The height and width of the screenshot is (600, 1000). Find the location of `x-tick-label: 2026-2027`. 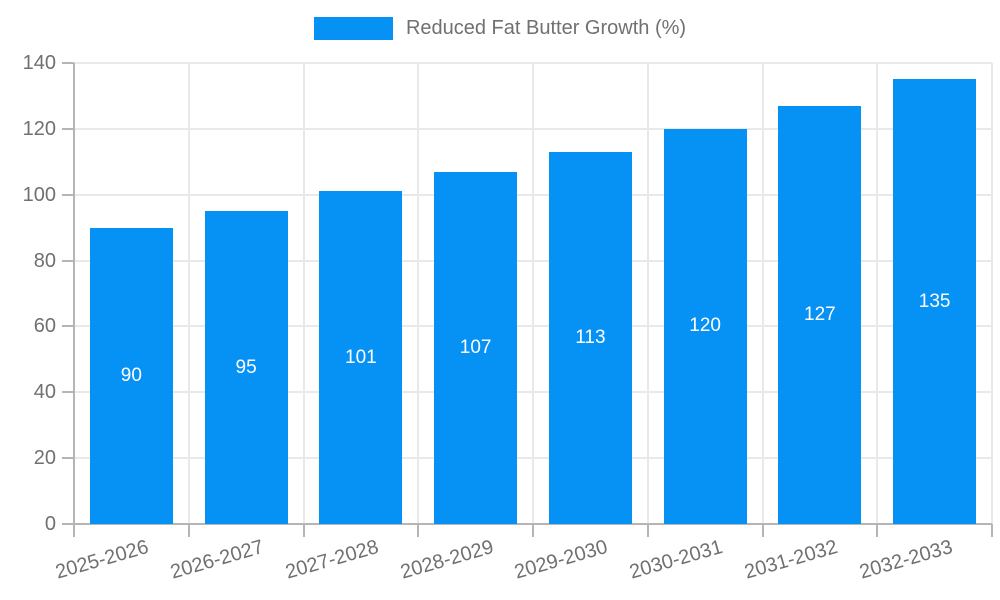

x-tick-label: 2026-2027 is located at coordinates (217, 560).